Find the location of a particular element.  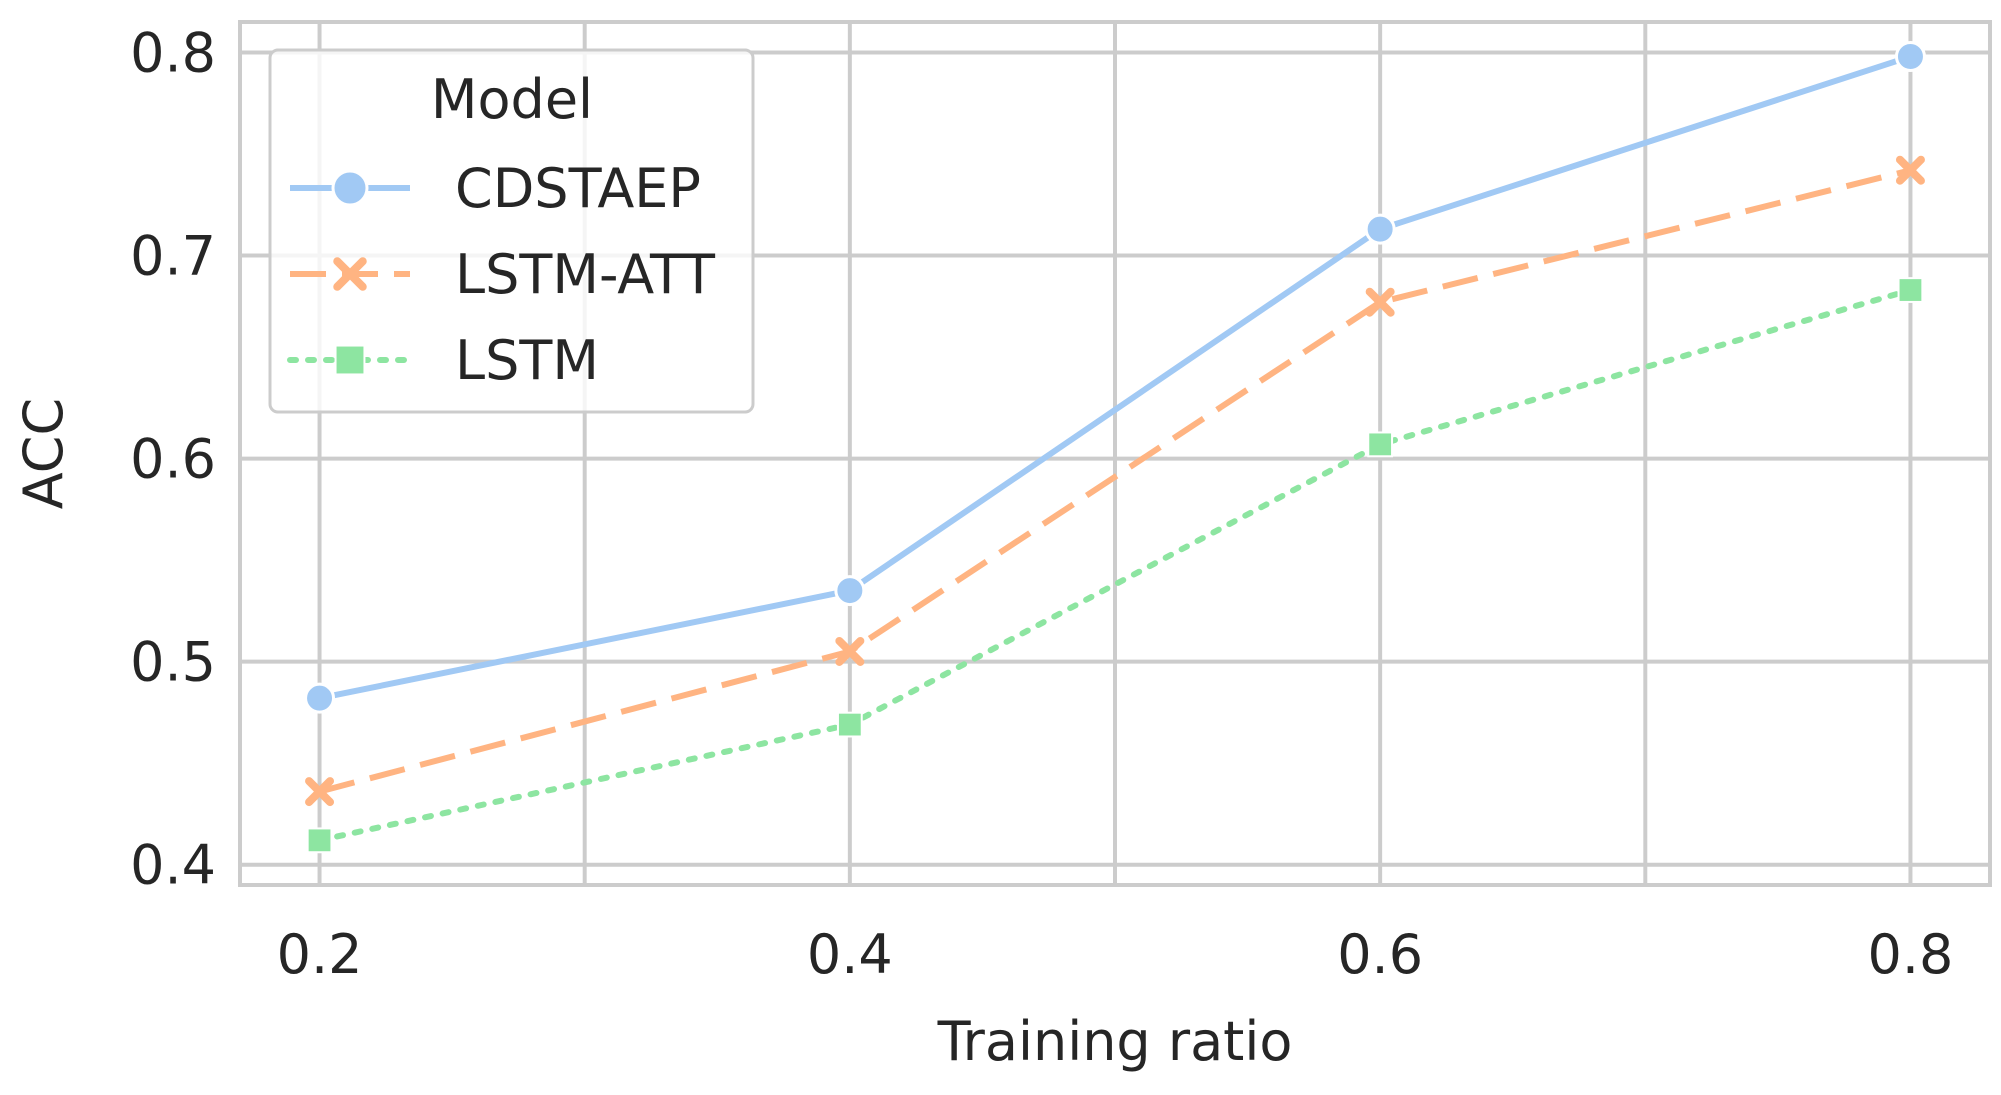

x-tick-label: 0.2 is located at coordinates (320, 954).